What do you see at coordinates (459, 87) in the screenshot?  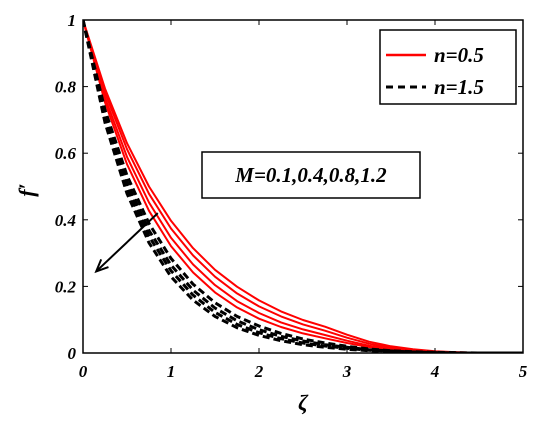 I see `legend-entry-n15: n=1.5` at bounding box center [459, 87].